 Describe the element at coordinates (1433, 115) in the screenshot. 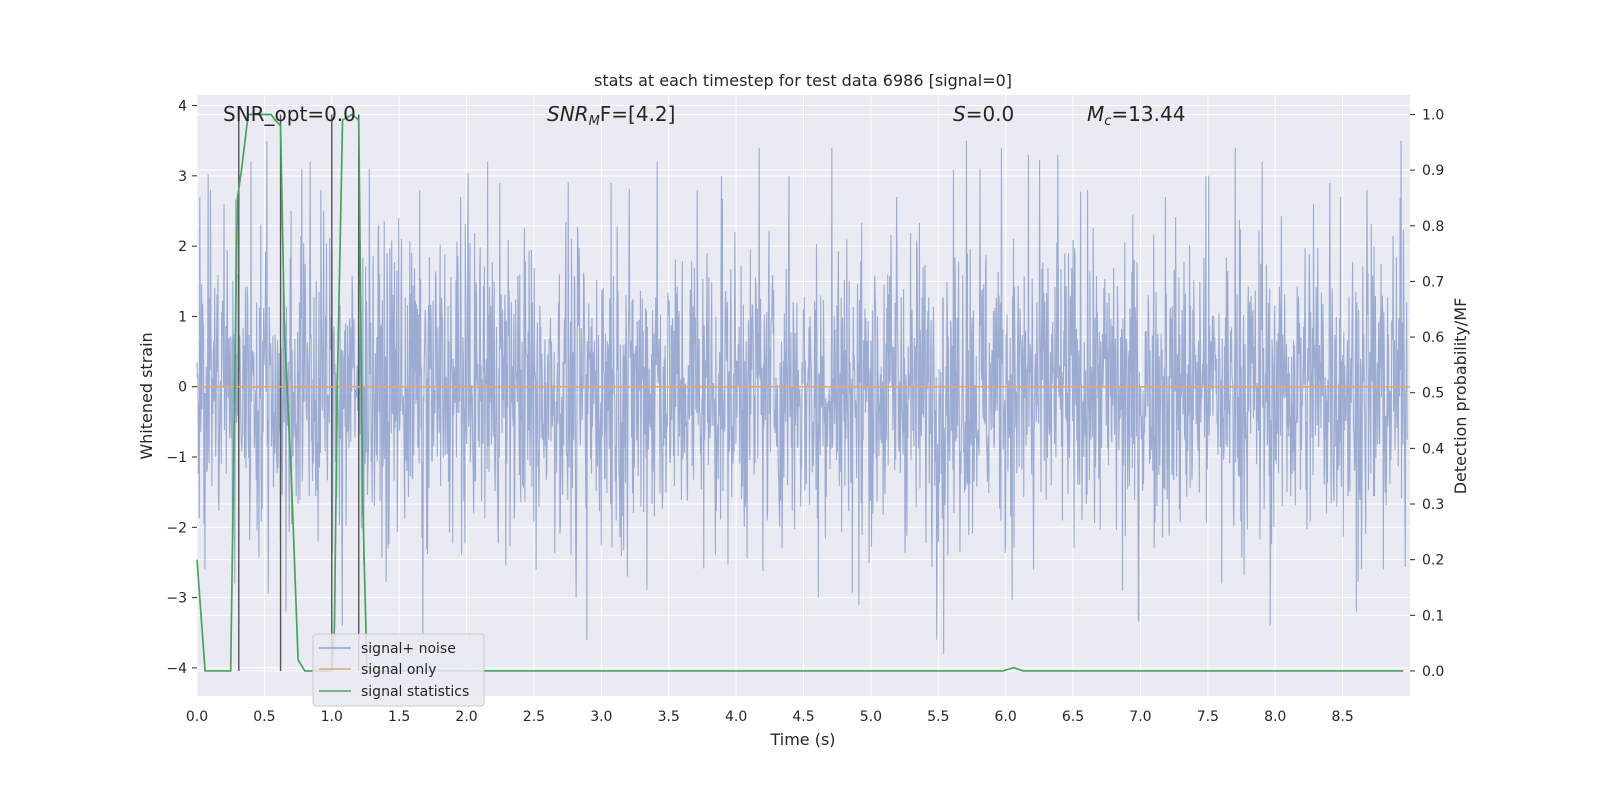

I see `y-right-tick-label: 1.0` at that location.